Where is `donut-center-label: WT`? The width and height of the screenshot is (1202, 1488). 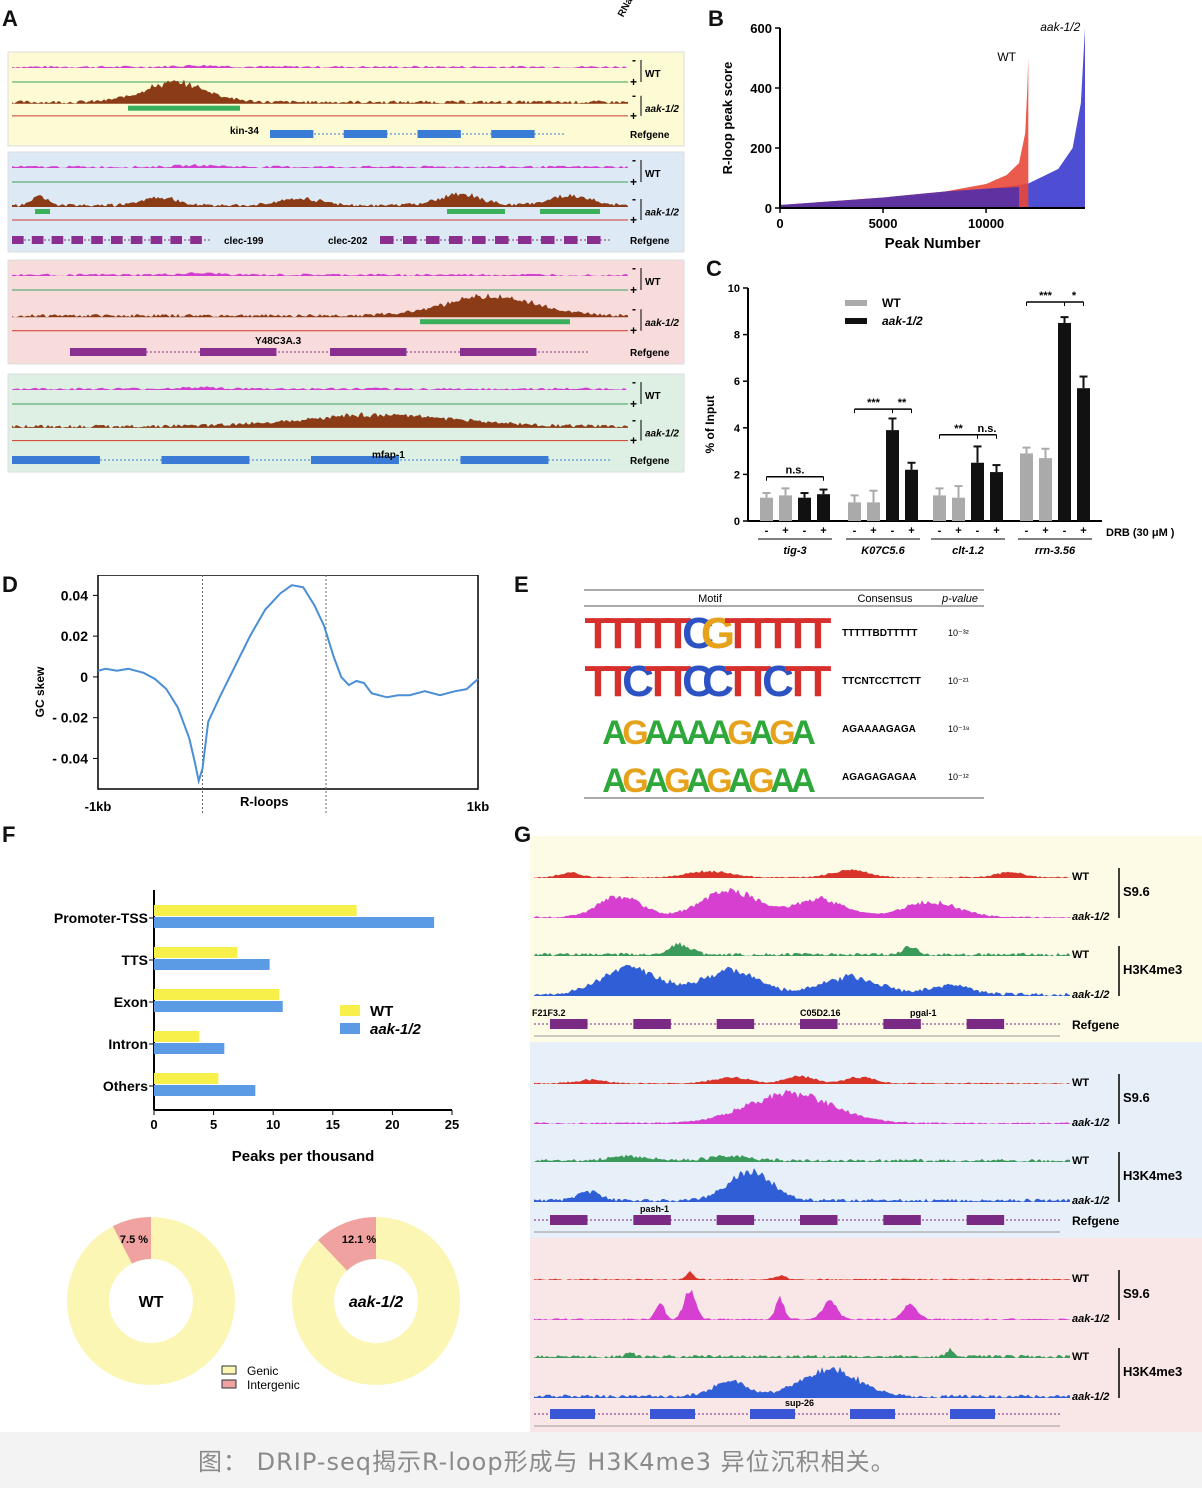
donut-center-label: WT is located at coordinates (151, 1302).